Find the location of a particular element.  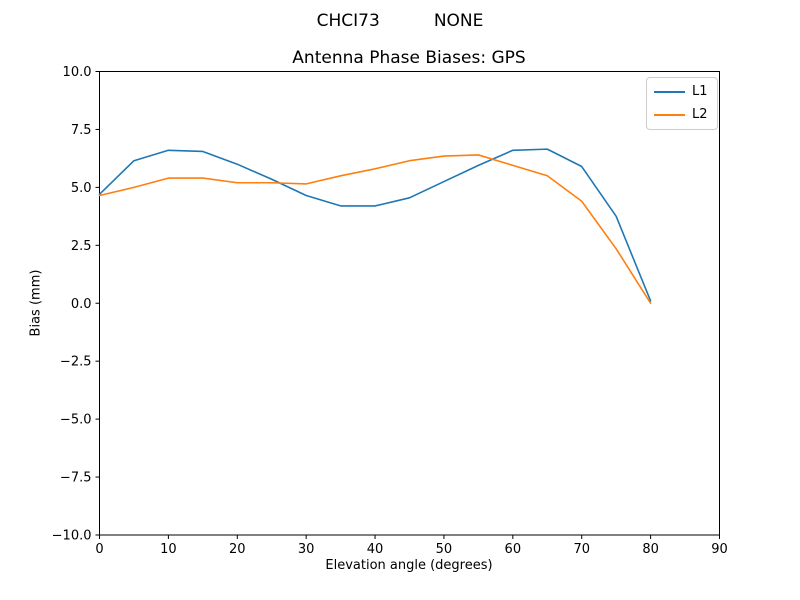

y-tick-label: 2.5 is located at coordinates (81, 246).